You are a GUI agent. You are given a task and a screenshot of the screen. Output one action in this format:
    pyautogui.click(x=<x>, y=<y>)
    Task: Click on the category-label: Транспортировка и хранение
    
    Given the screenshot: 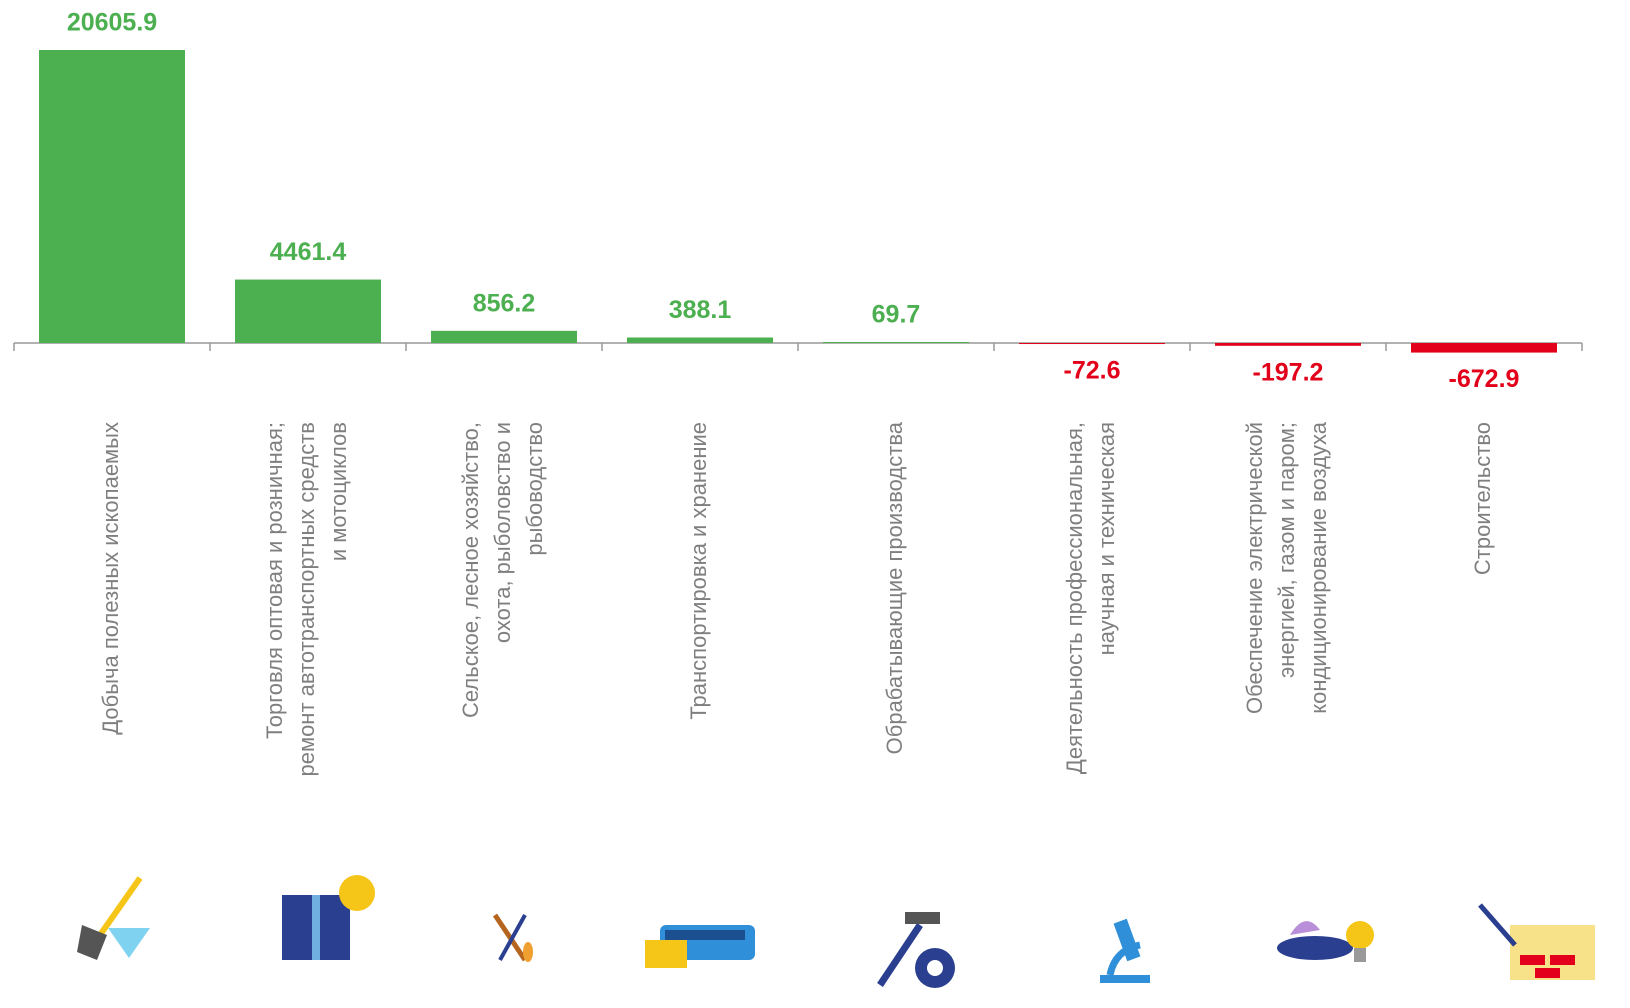 What is the action you would take?
    pyautogui.click(x=698, y=571)
    